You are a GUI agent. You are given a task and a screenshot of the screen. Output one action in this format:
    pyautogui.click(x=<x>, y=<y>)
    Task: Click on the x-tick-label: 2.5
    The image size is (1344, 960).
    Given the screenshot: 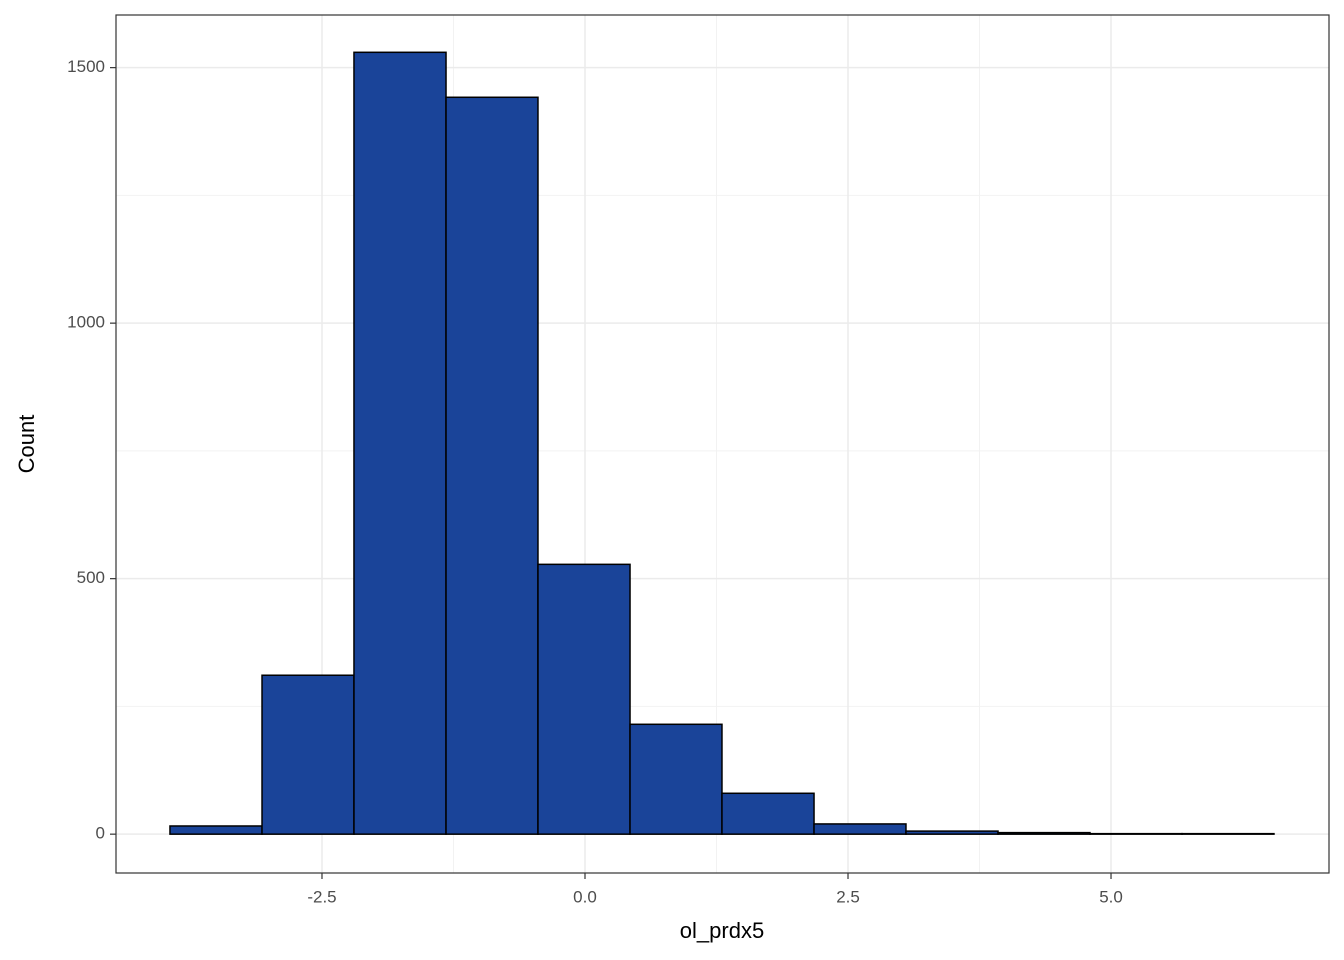 What is the action you would take?
    pyautogui.click(x=848, y=896)
    